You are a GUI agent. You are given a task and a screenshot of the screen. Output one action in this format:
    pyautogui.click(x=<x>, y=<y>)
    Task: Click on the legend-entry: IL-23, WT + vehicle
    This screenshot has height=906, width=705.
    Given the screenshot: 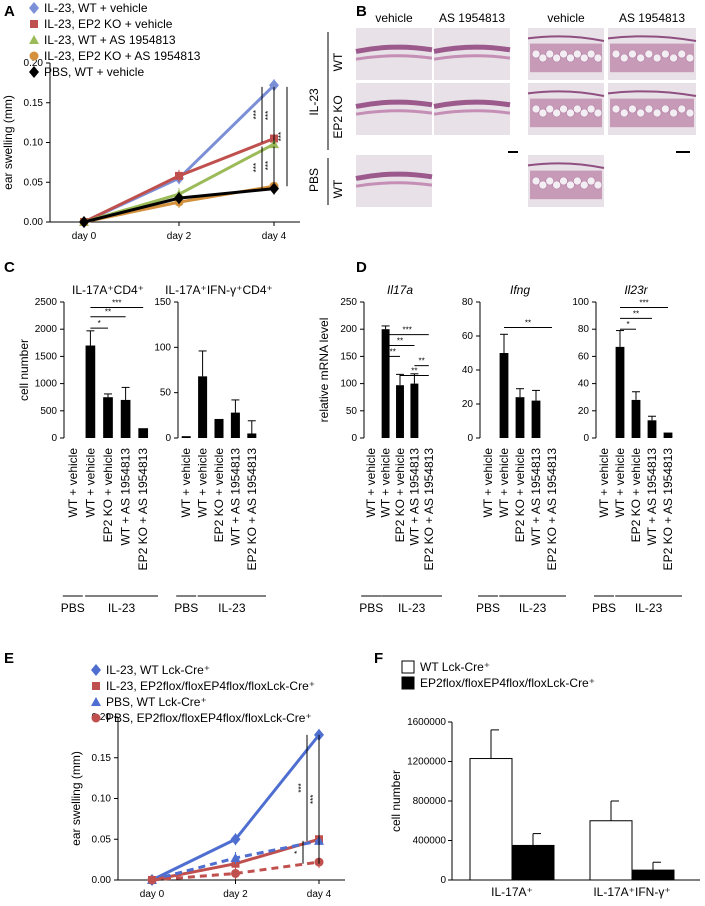 What is the action you would take?
    pyautogui.click(x=96, y=8)
    